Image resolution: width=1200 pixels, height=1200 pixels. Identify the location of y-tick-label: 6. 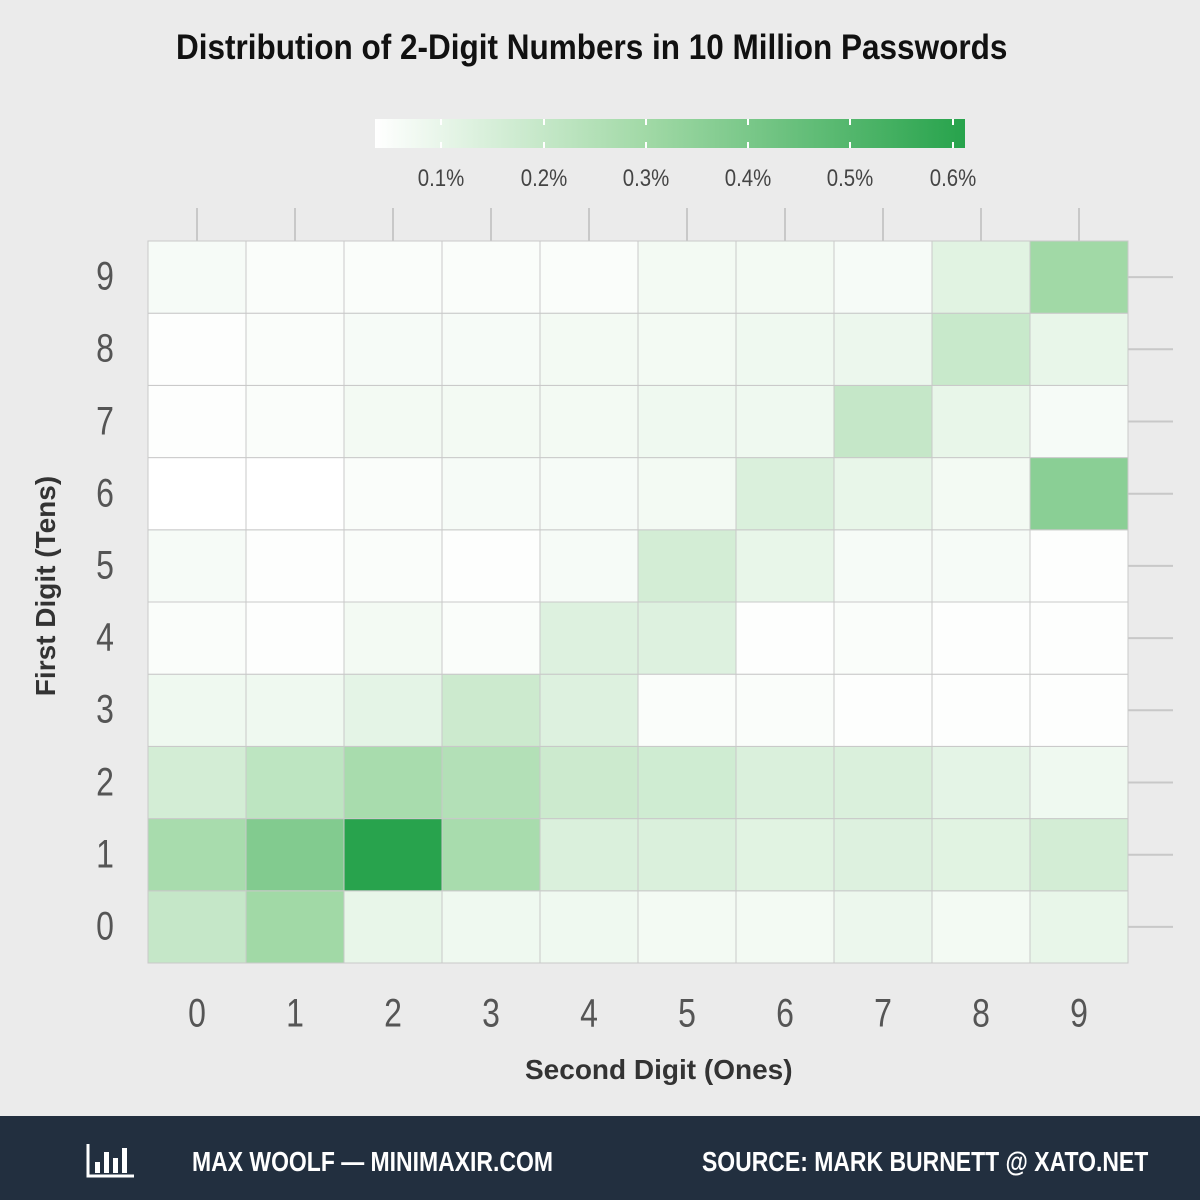
(105, 493).